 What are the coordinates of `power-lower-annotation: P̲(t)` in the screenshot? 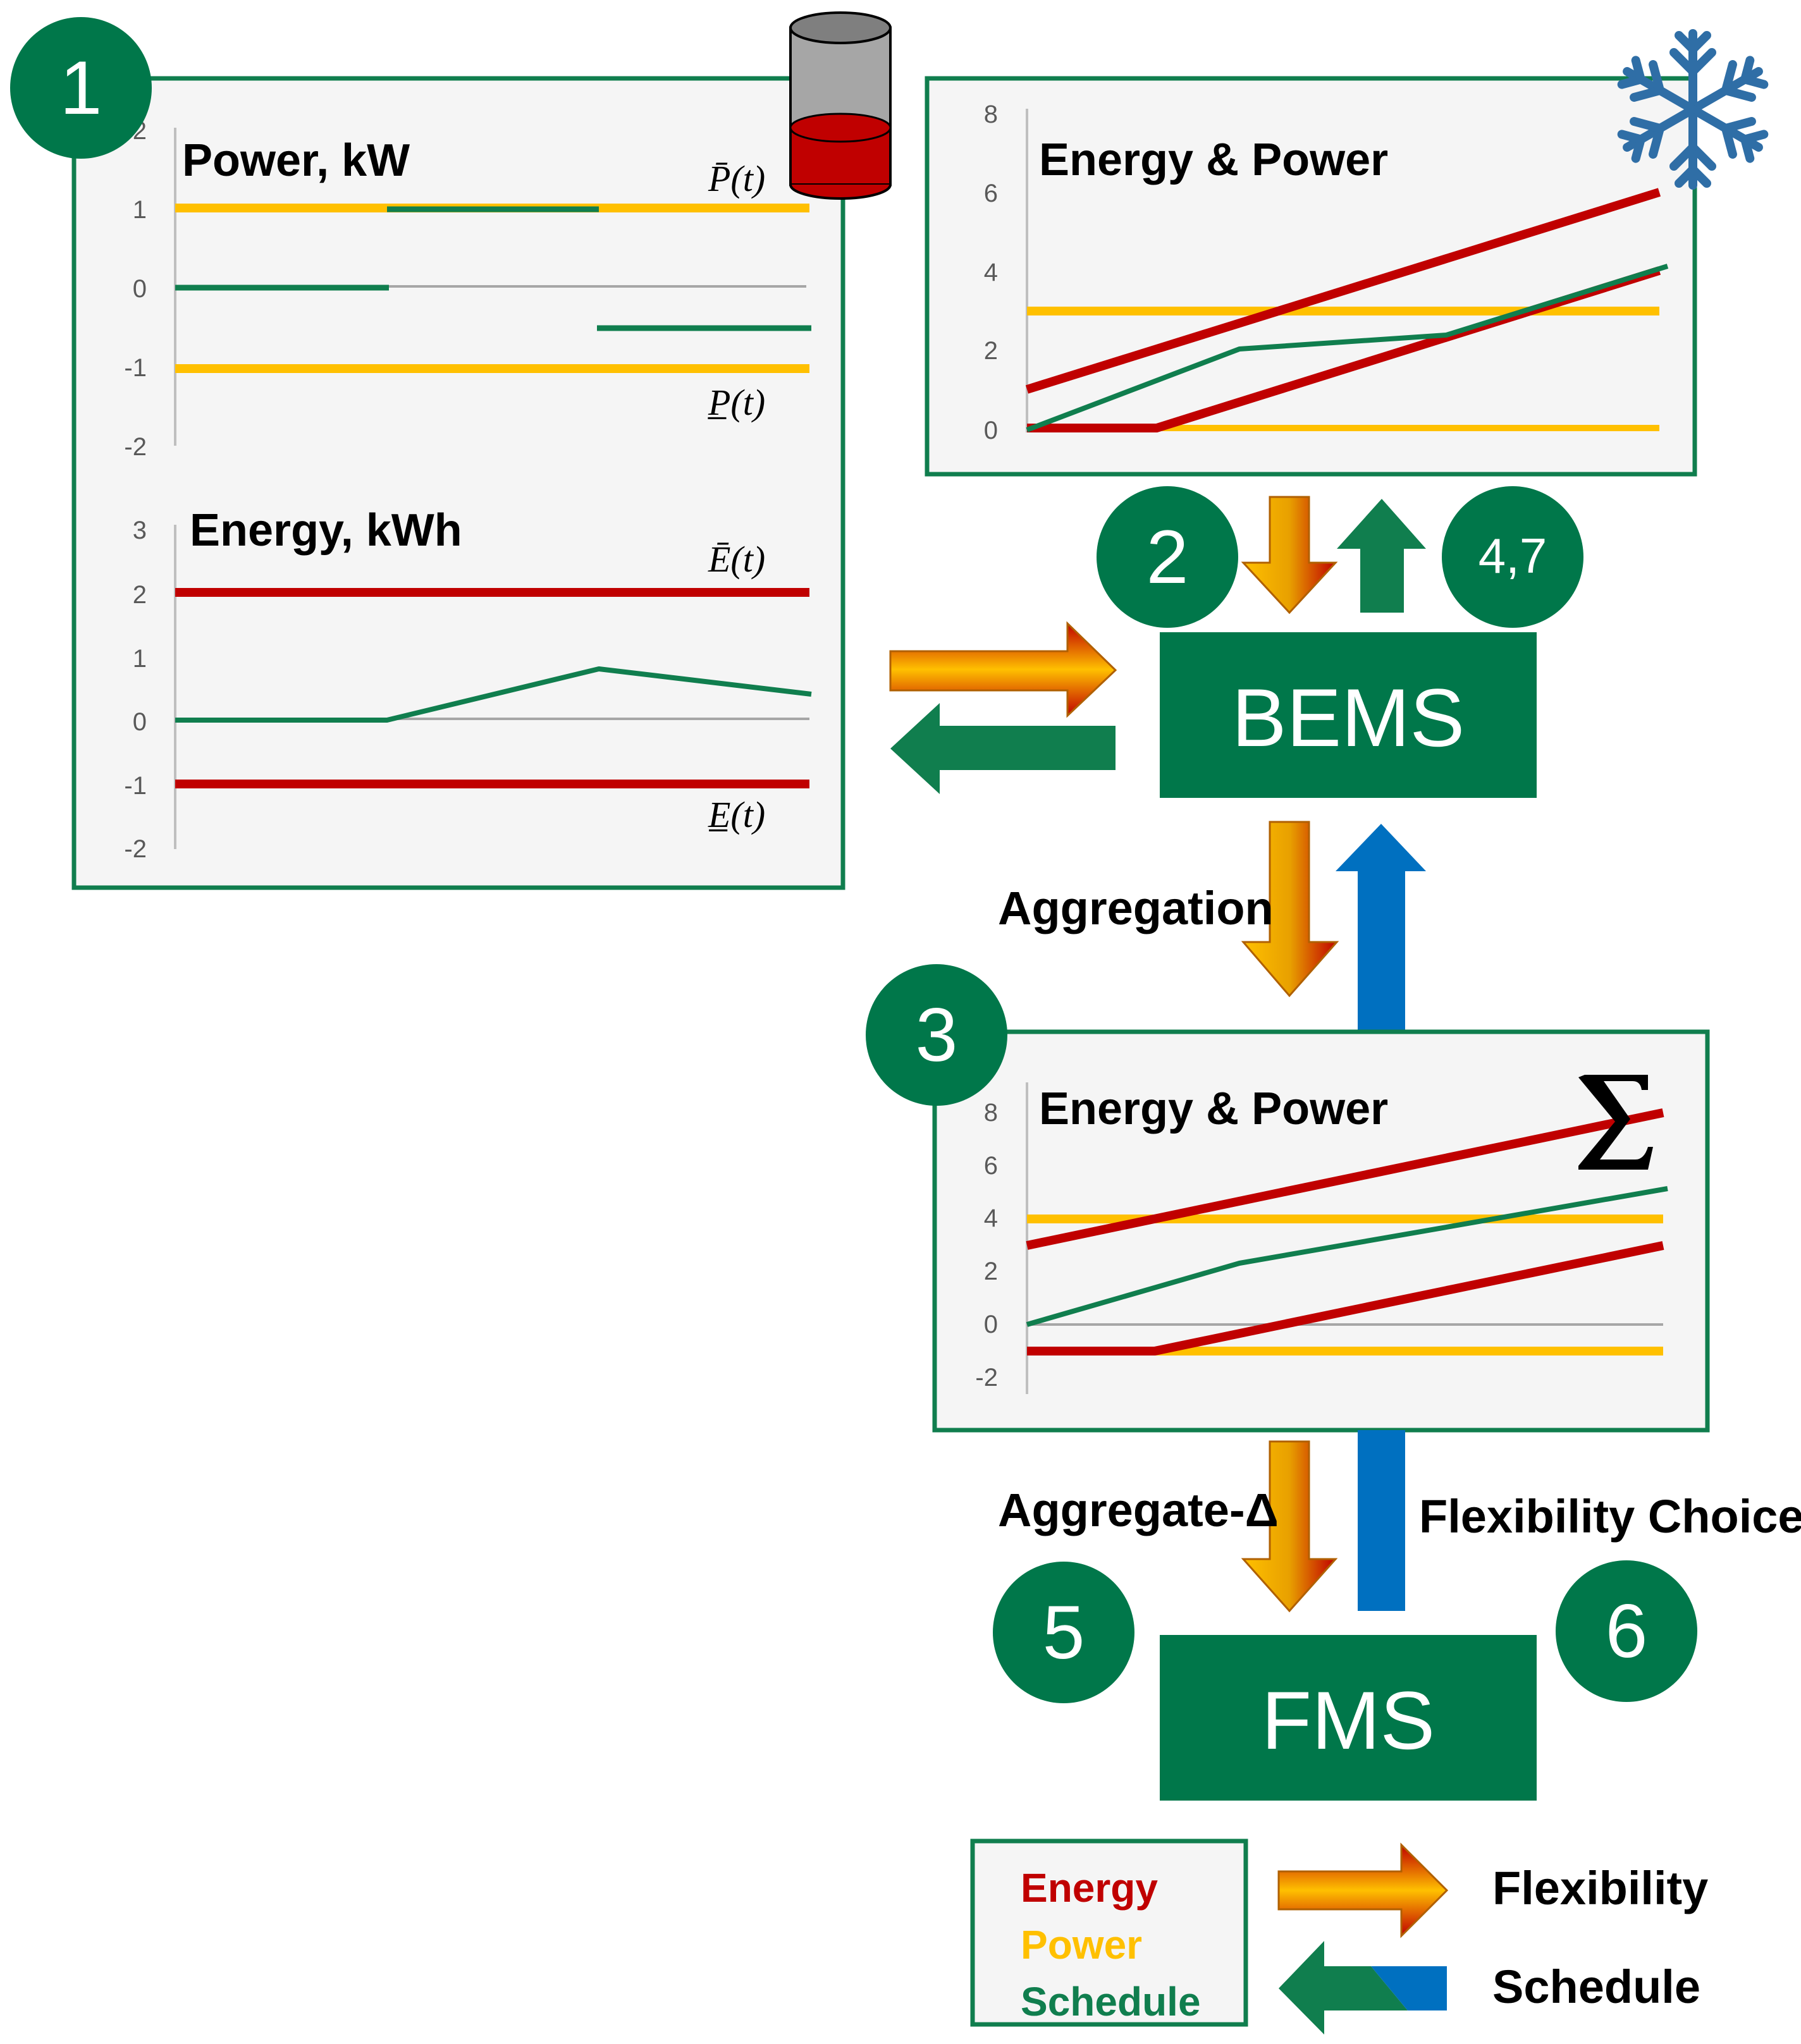 It's located at (736, 402).